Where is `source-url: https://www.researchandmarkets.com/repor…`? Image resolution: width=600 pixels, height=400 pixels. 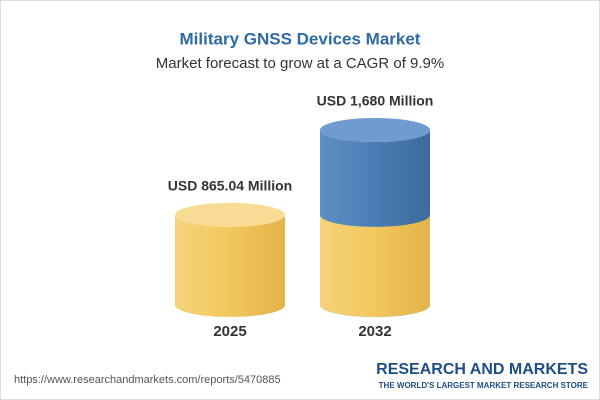 source-url: https://www.researchandmarkets.com/repor… is located at coordinates (147, 380).